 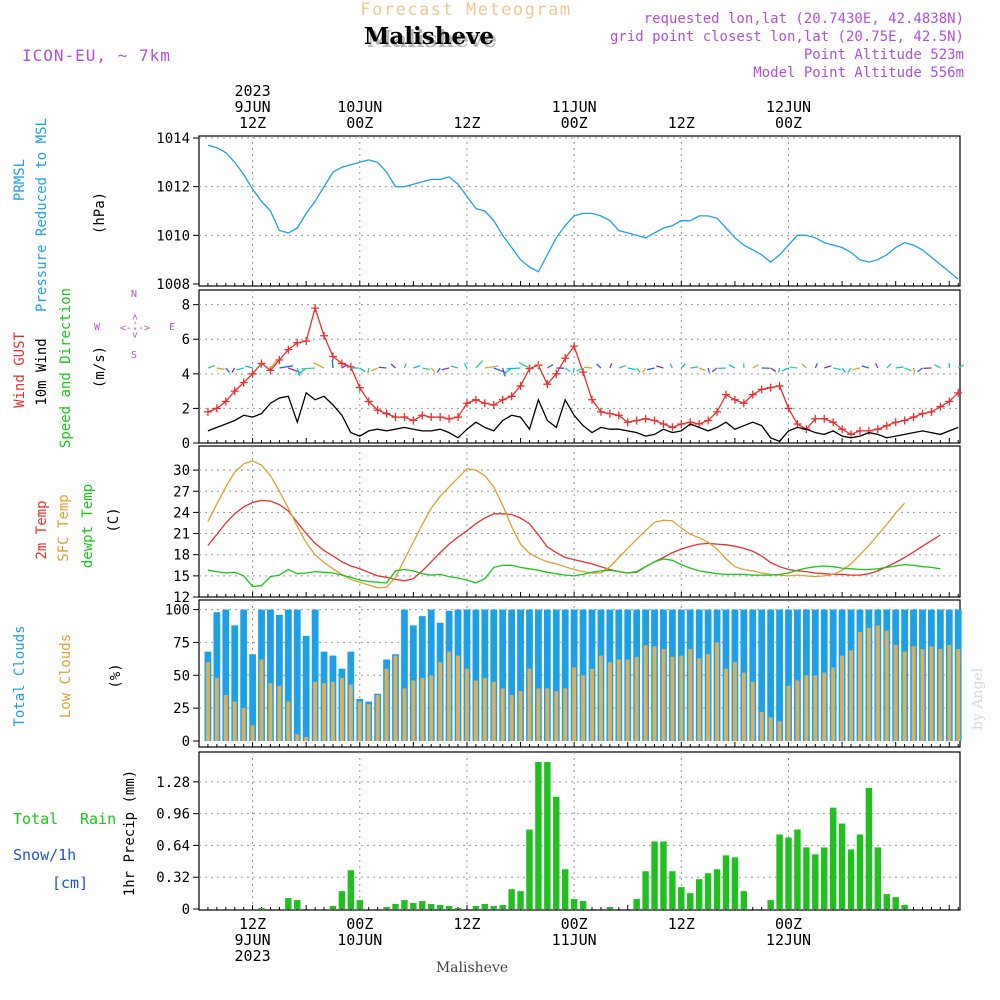 What do you see at coordinates (173, 139) in the screenshot?
I see `pressure-ytick-label: 1014` at bounding box center [173, 139].